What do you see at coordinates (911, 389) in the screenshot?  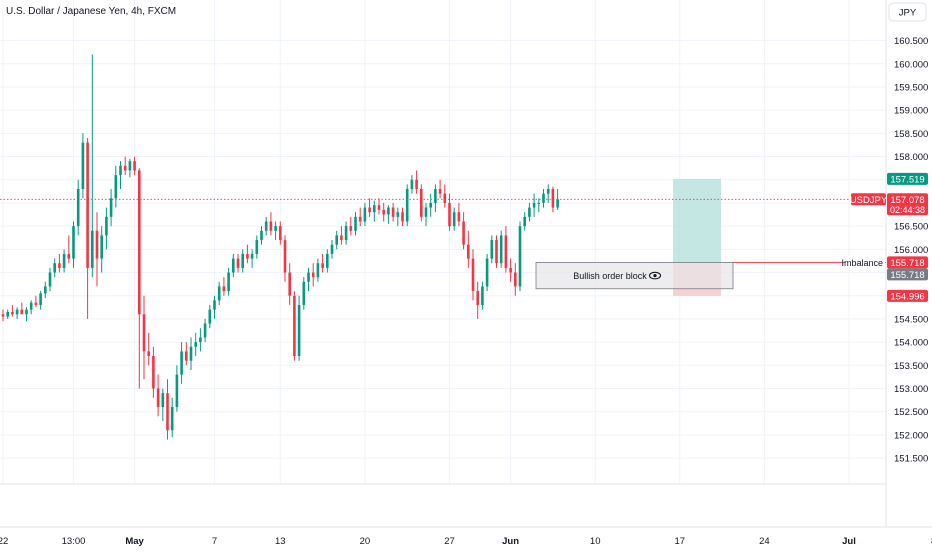 I see `price-tick-label: 153.000` at bounding box center [911, 389].